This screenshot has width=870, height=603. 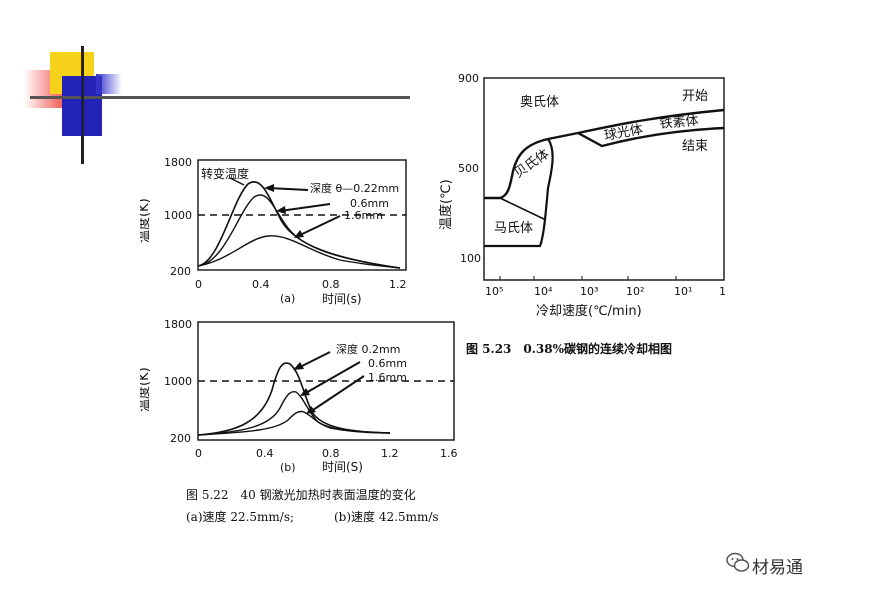 What do you see at coordinates (109, 84) in the screenshot?
I see `decor-blue-fade` at bounding box center [109, 84].